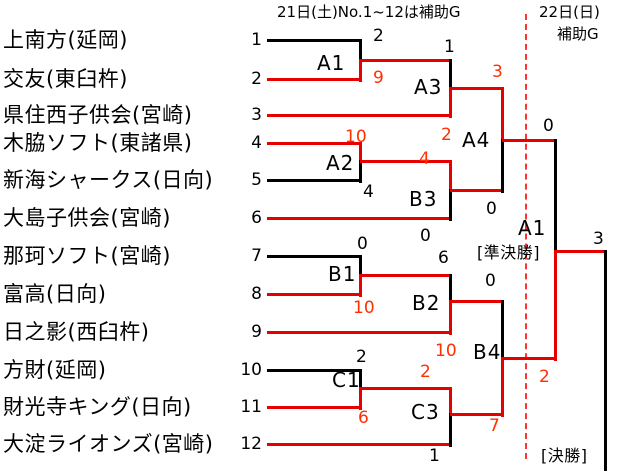 This screenshot has height=474, width=622. I want to click on team-8-line, so click(313, 294).